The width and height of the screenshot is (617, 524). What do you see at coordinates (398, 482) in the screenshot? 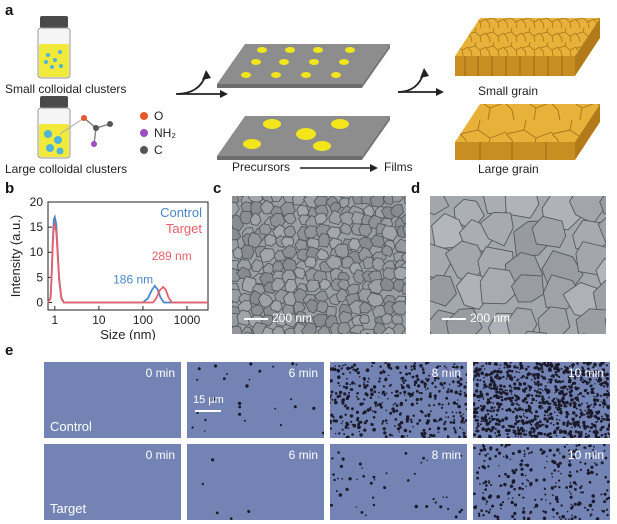
I see `micrograph-target-2: 8 min` at bounding box center [398, 482].